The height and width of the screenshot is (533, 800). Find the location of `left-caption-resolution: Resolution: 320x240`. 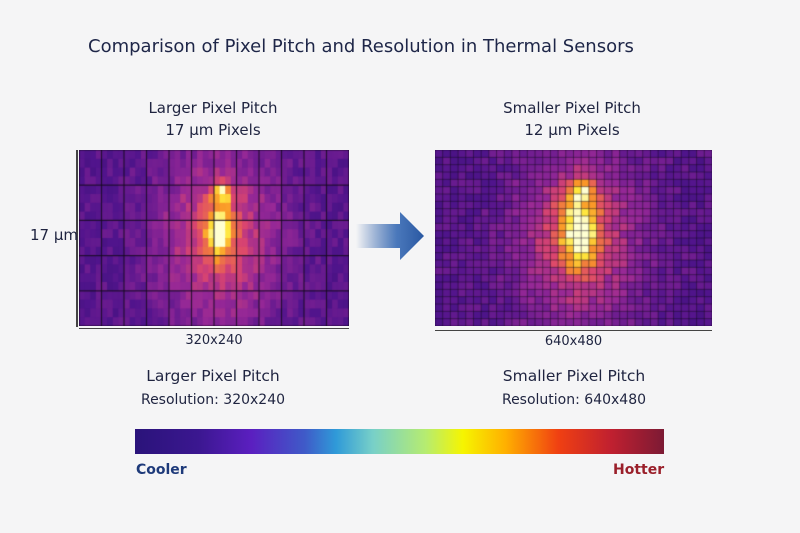

left-caption-resolution: Resolution: 320x240 is located at coordinates (213, 400).